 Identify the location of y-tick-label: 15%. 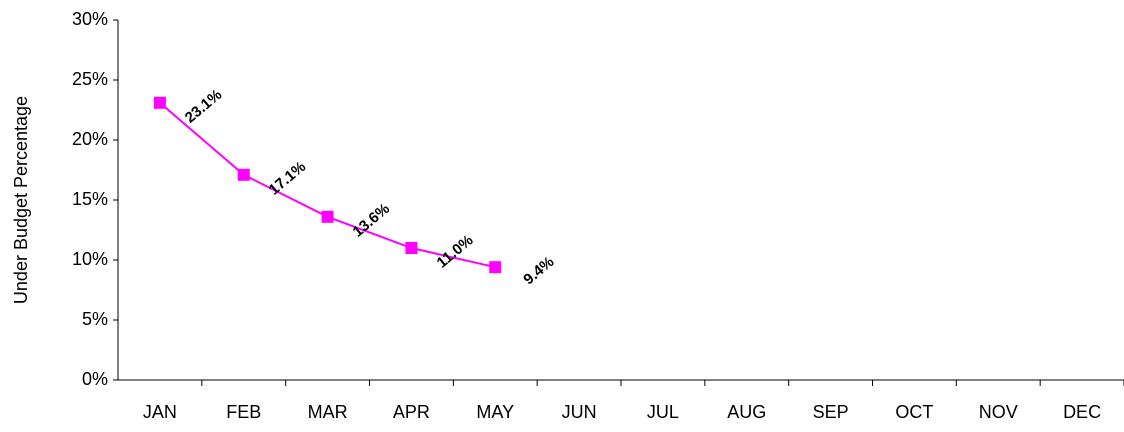
(90, 199).